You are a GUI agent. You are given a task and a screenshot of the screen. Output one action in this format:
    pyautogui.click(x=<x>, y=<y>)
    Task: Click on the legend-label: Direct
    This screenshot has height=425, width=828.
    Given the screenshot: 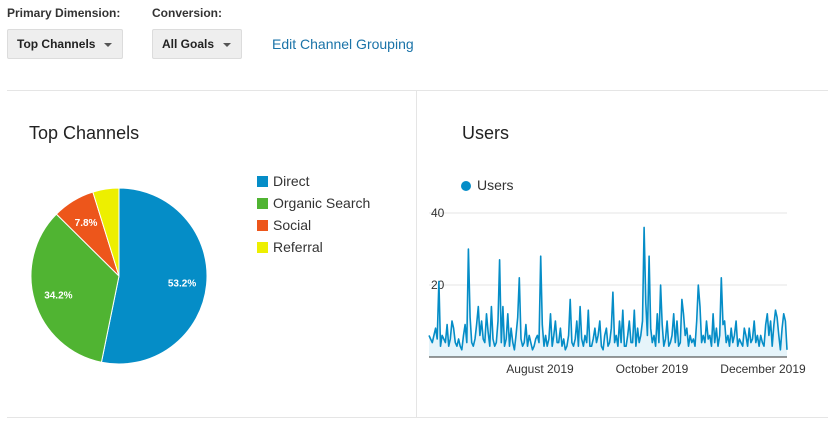 What is the action you would take?
    pyautogui.click(x=291, y=181)
    